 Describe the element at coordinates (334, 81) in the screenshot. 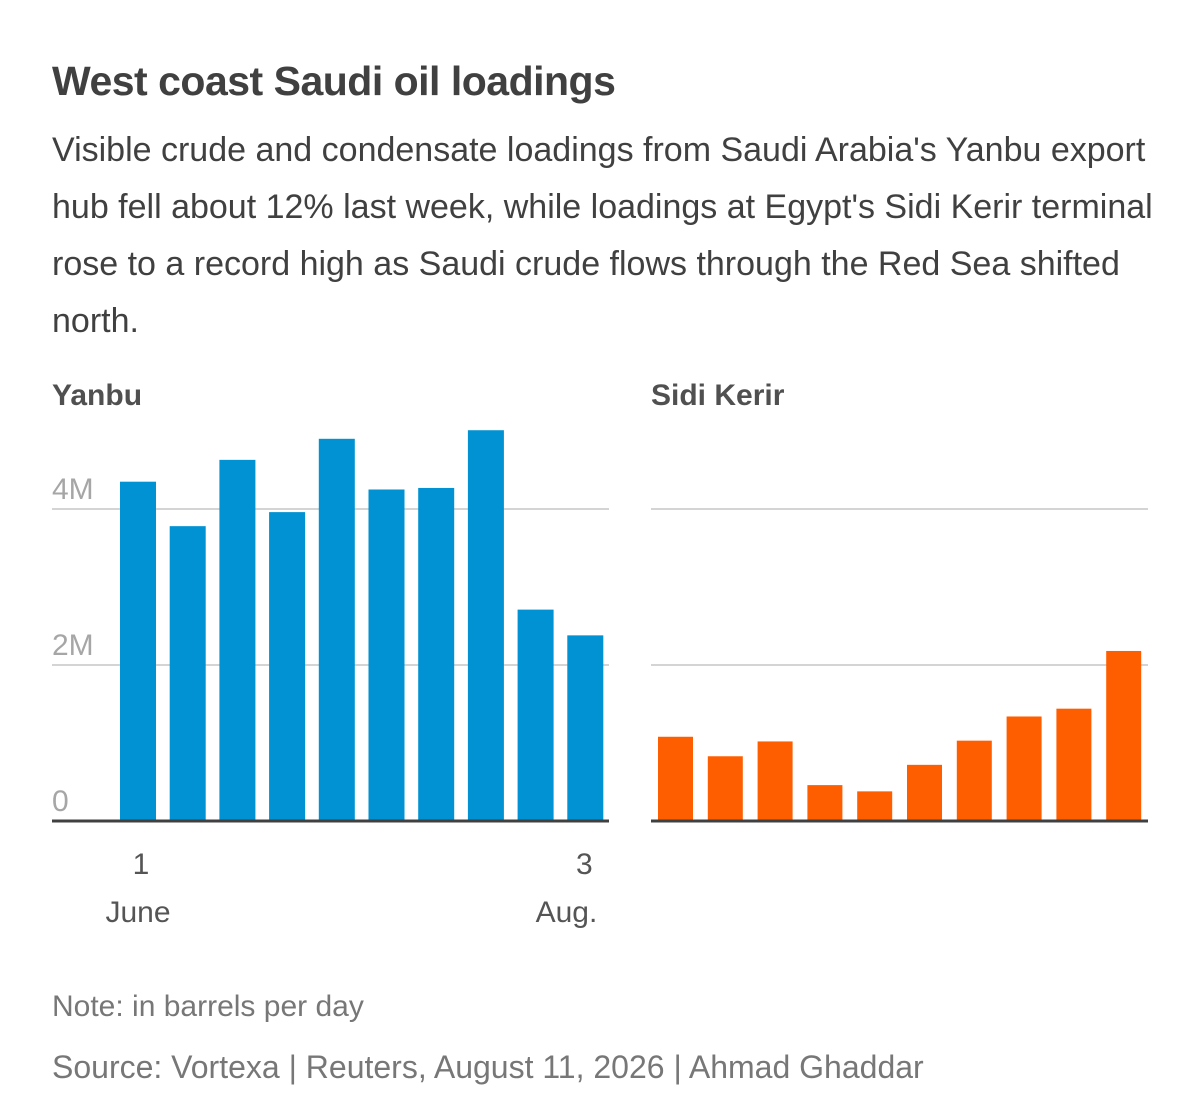

I see `chart-title: West coast Saudi oil loadings` at that location.